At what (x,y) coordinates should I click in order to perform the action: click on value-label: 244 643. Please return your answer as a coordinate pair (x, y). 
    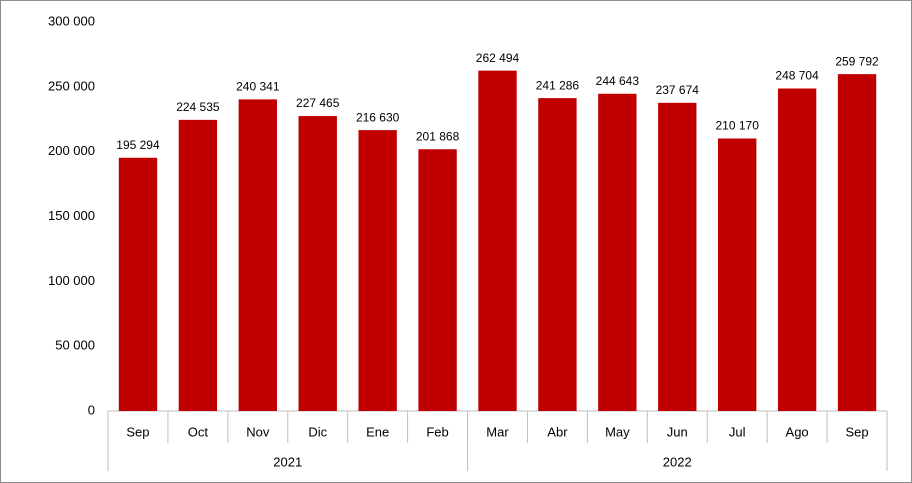
    Looking at the image, I should click on (618, 81).